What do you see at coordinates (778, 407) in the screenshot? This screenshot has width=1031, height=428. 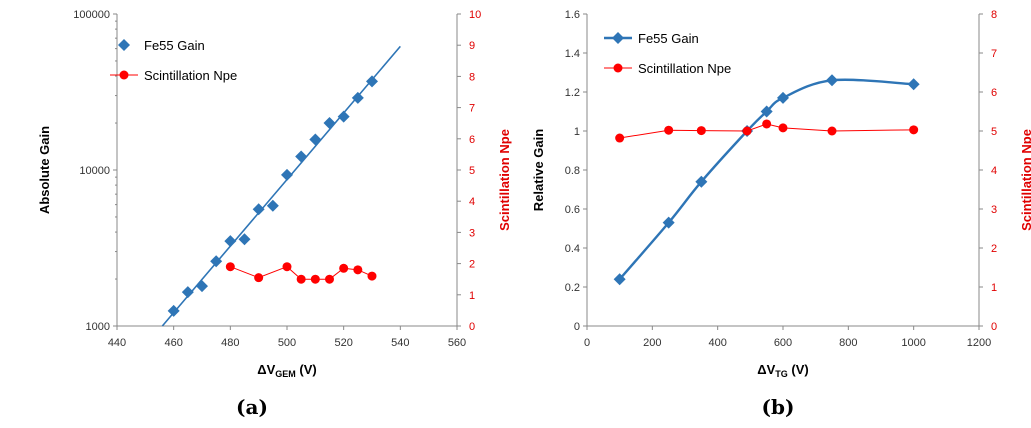 I see `figure-caption: (b)` at bounding box center [778, 407].